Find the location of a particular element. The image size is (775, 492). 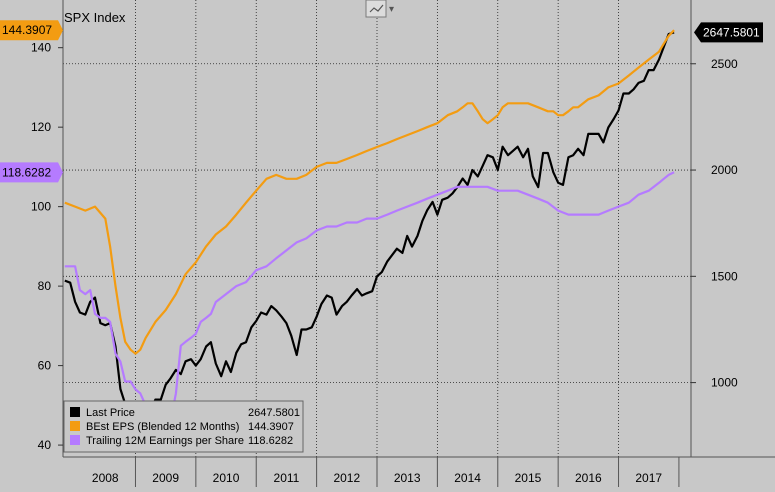

x-tick-label: 2016 is located at coordinates (588, 478).